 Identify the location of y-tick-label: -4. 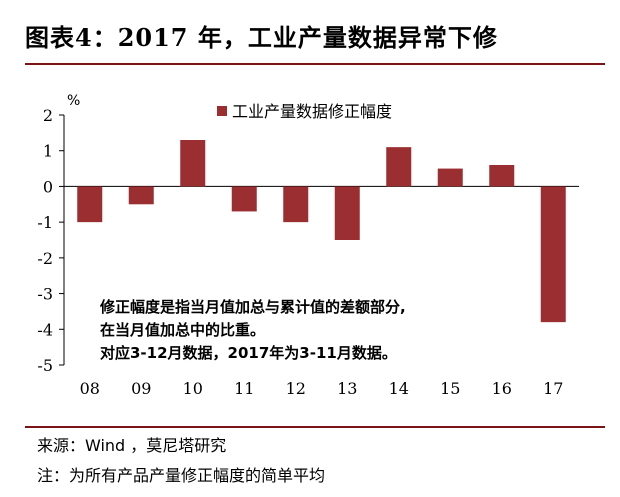
(45, 329).